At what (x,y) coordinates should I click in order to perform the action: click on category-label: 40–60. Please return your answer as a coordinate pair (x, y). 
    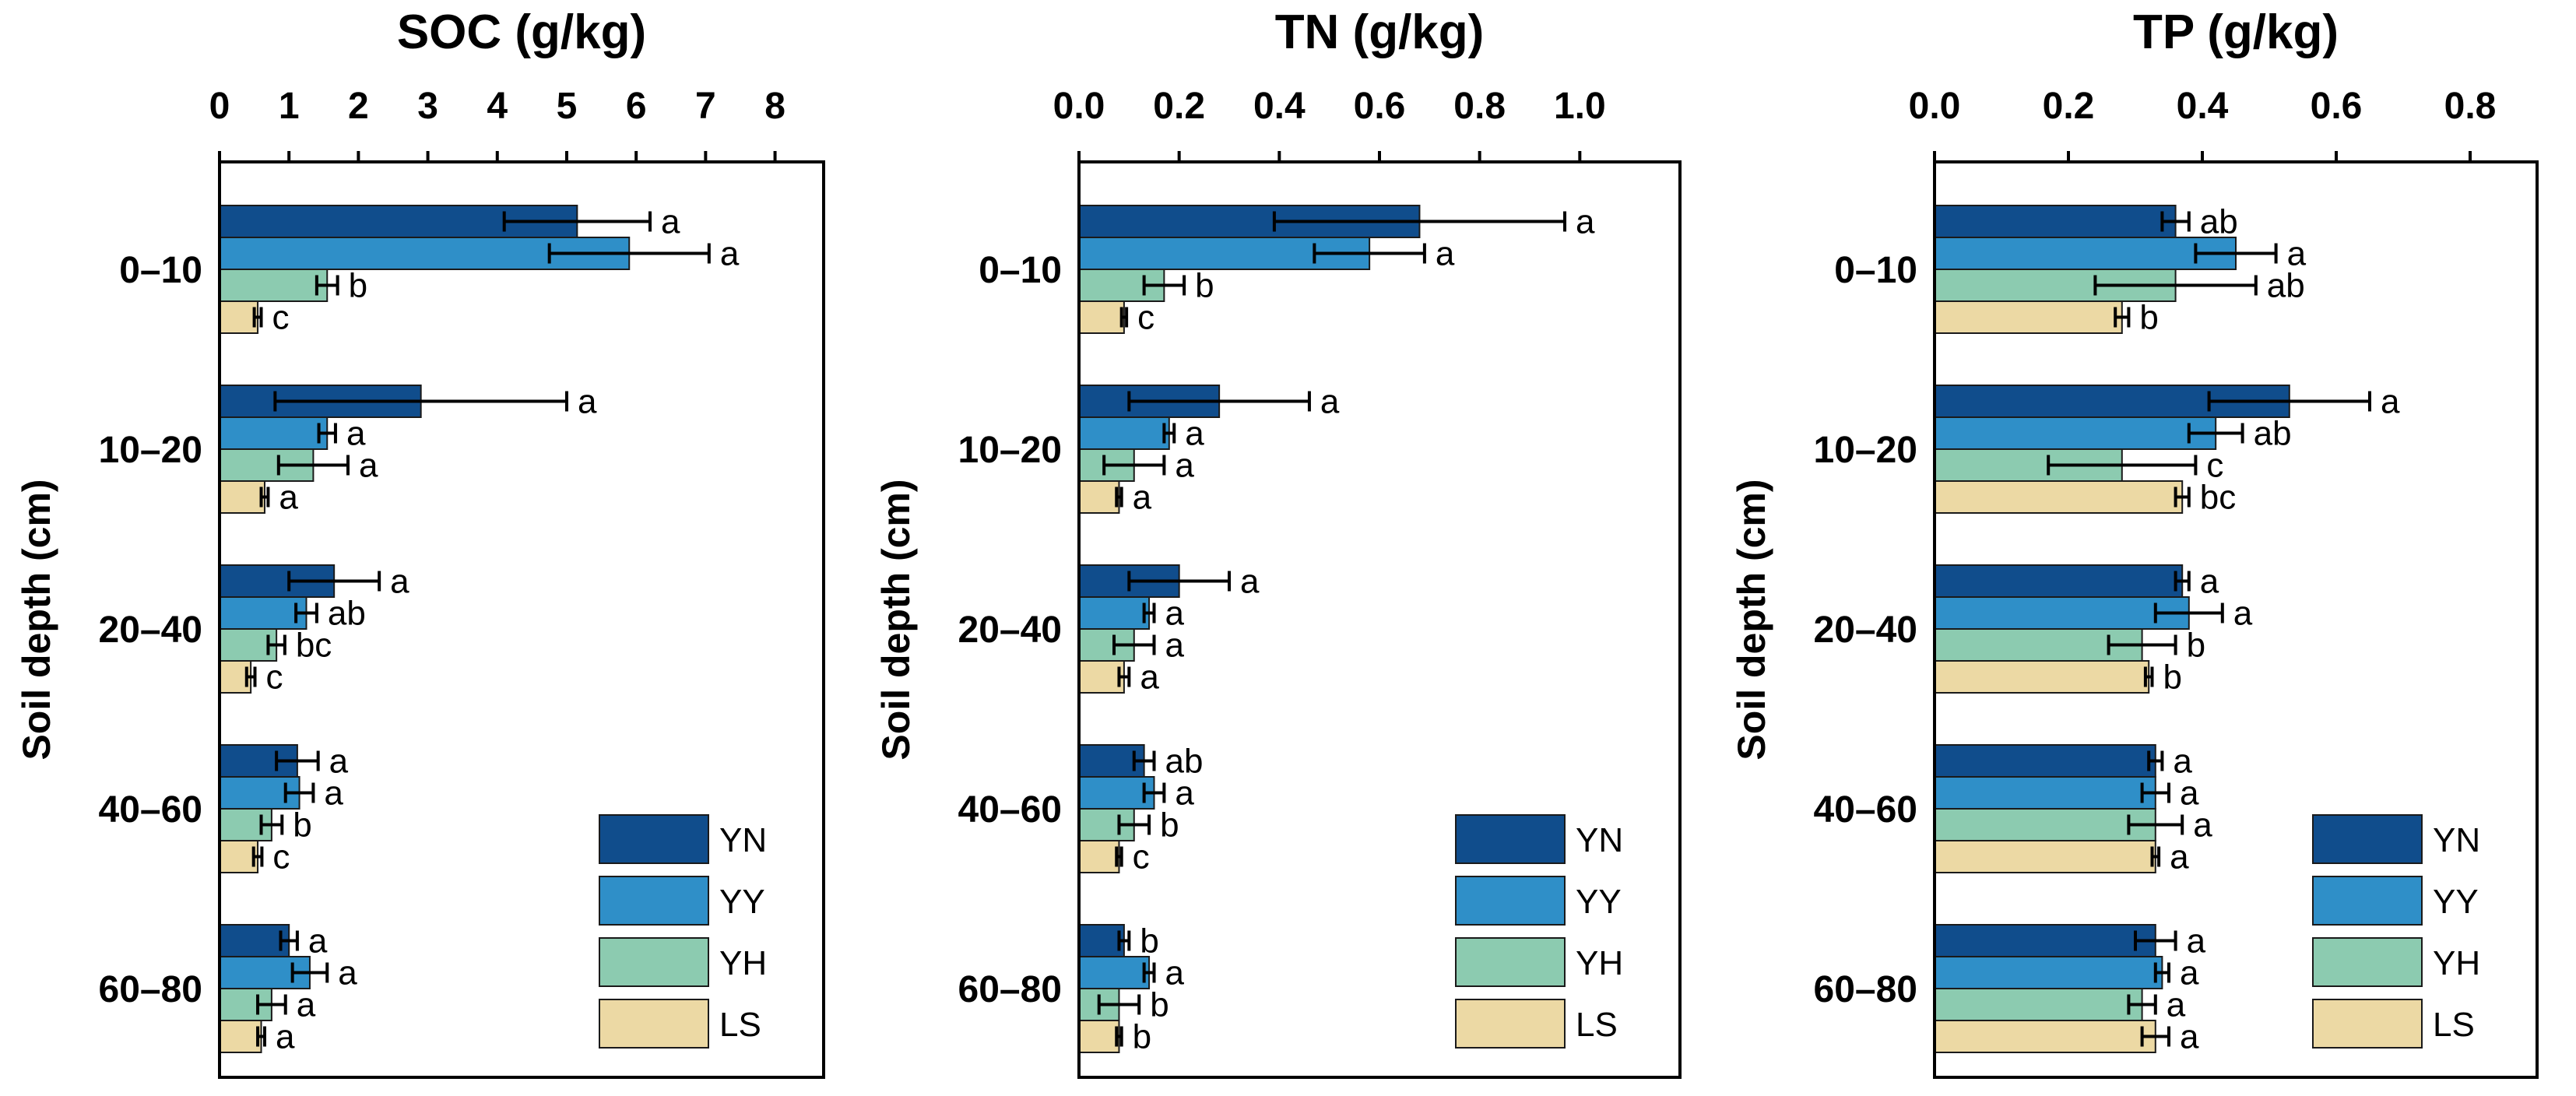
    Looking at the image, I should click on (1866, 810).